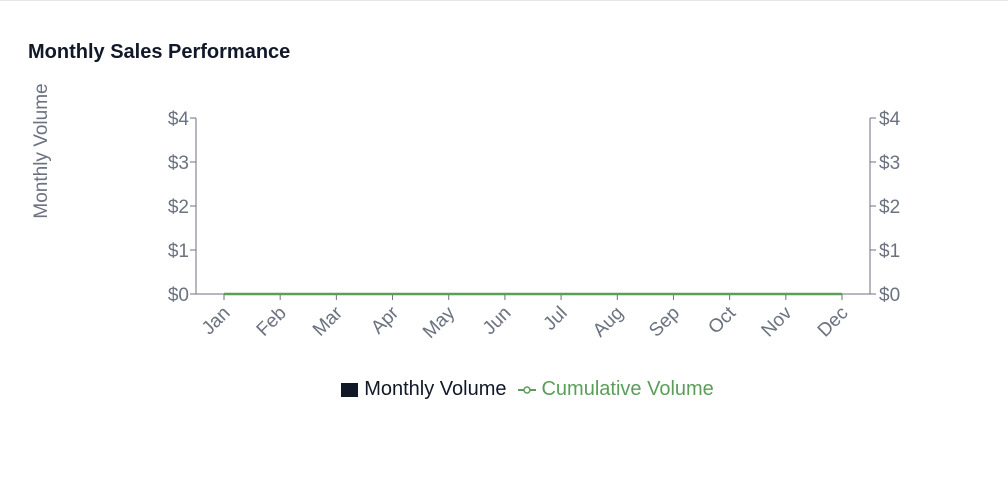  I want to click on right-axis: $0 $1 $2 $3 $4, so click(885, 207).